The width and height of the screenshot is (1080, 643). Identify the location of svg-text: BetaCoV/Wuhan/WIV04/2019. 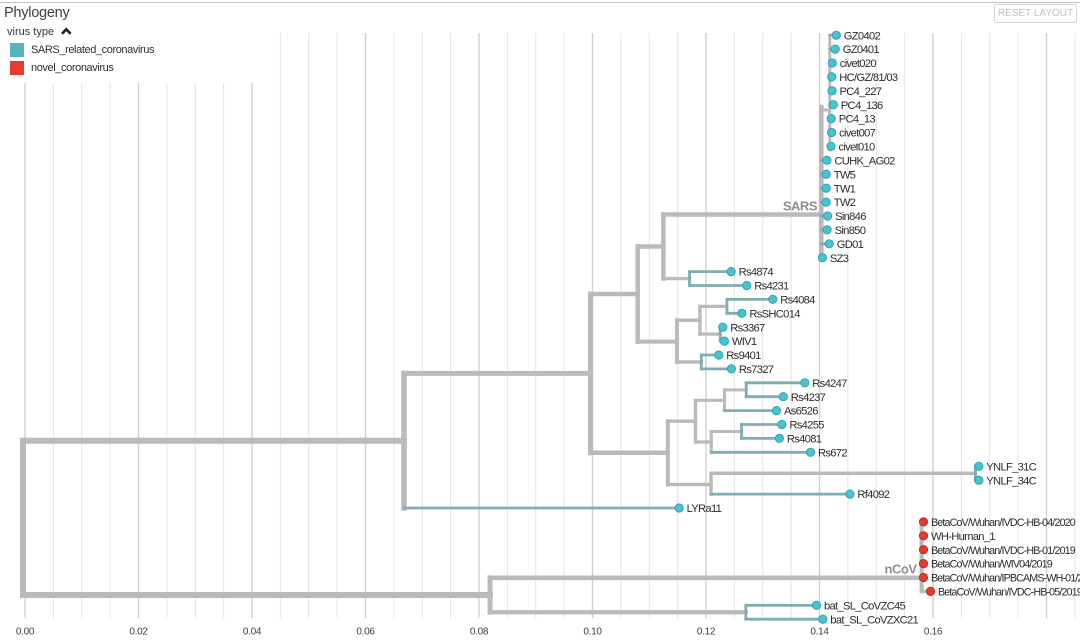
(992, 565).